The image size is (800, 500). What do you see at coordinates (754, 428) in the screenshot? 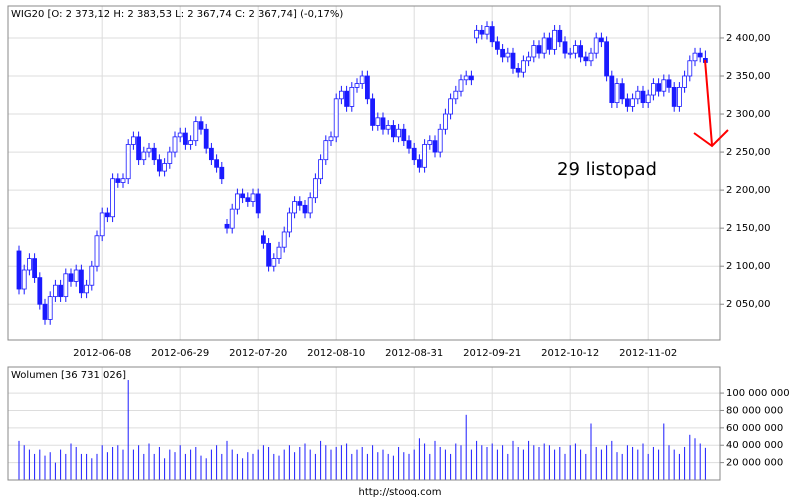
I see `y-tick-label: 60 000 000` at bounding box center [754, 428].